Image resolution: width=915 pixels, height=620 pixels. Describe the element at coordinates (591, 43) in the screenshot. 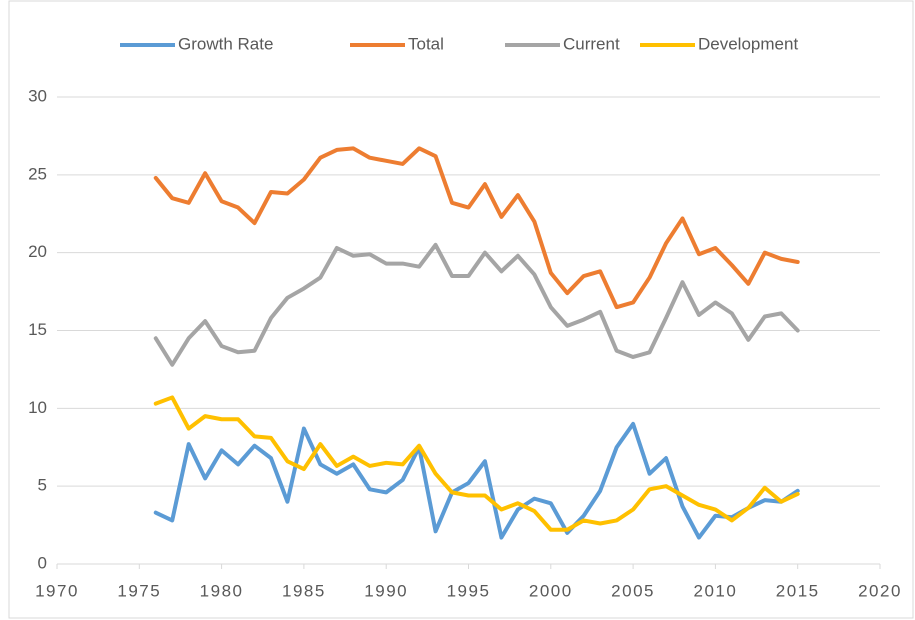

I see `legend-label: Current` at that location.